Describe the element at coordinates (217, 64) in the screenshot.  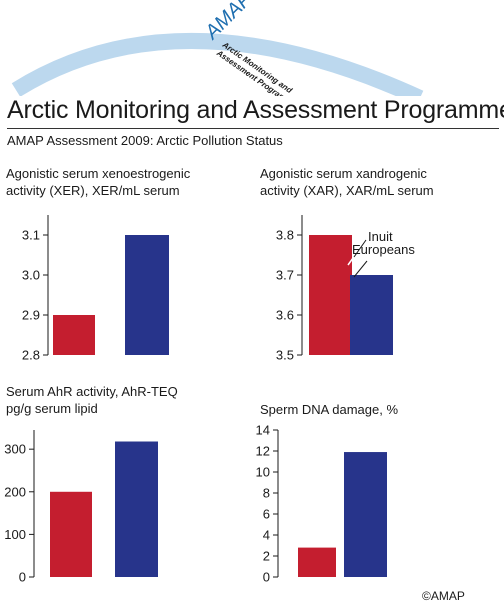
I see `arc-graphic` at that location.